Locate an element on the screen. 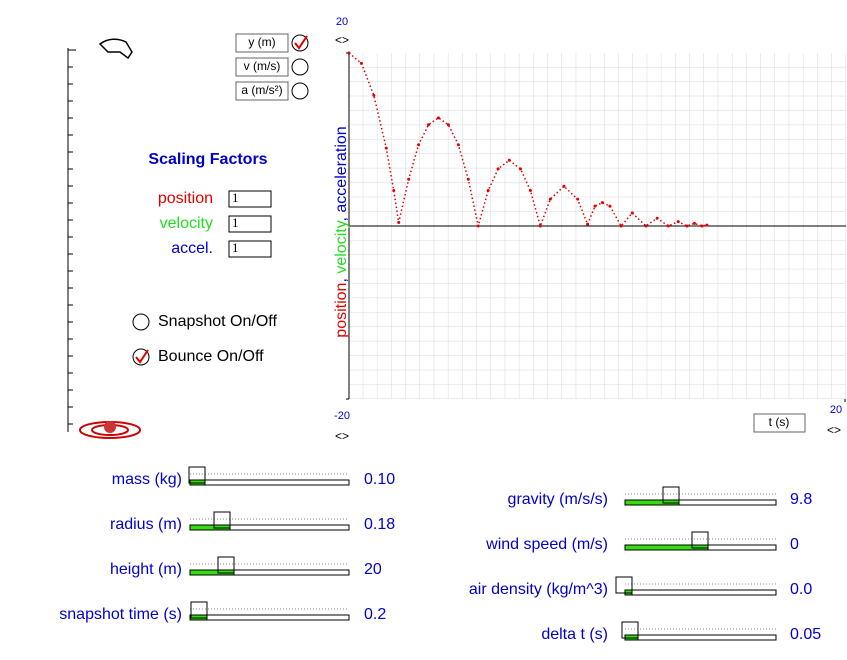 This screenshot has height=660, width=847. y-label-part: velocity is located at coordinates (341, 246).